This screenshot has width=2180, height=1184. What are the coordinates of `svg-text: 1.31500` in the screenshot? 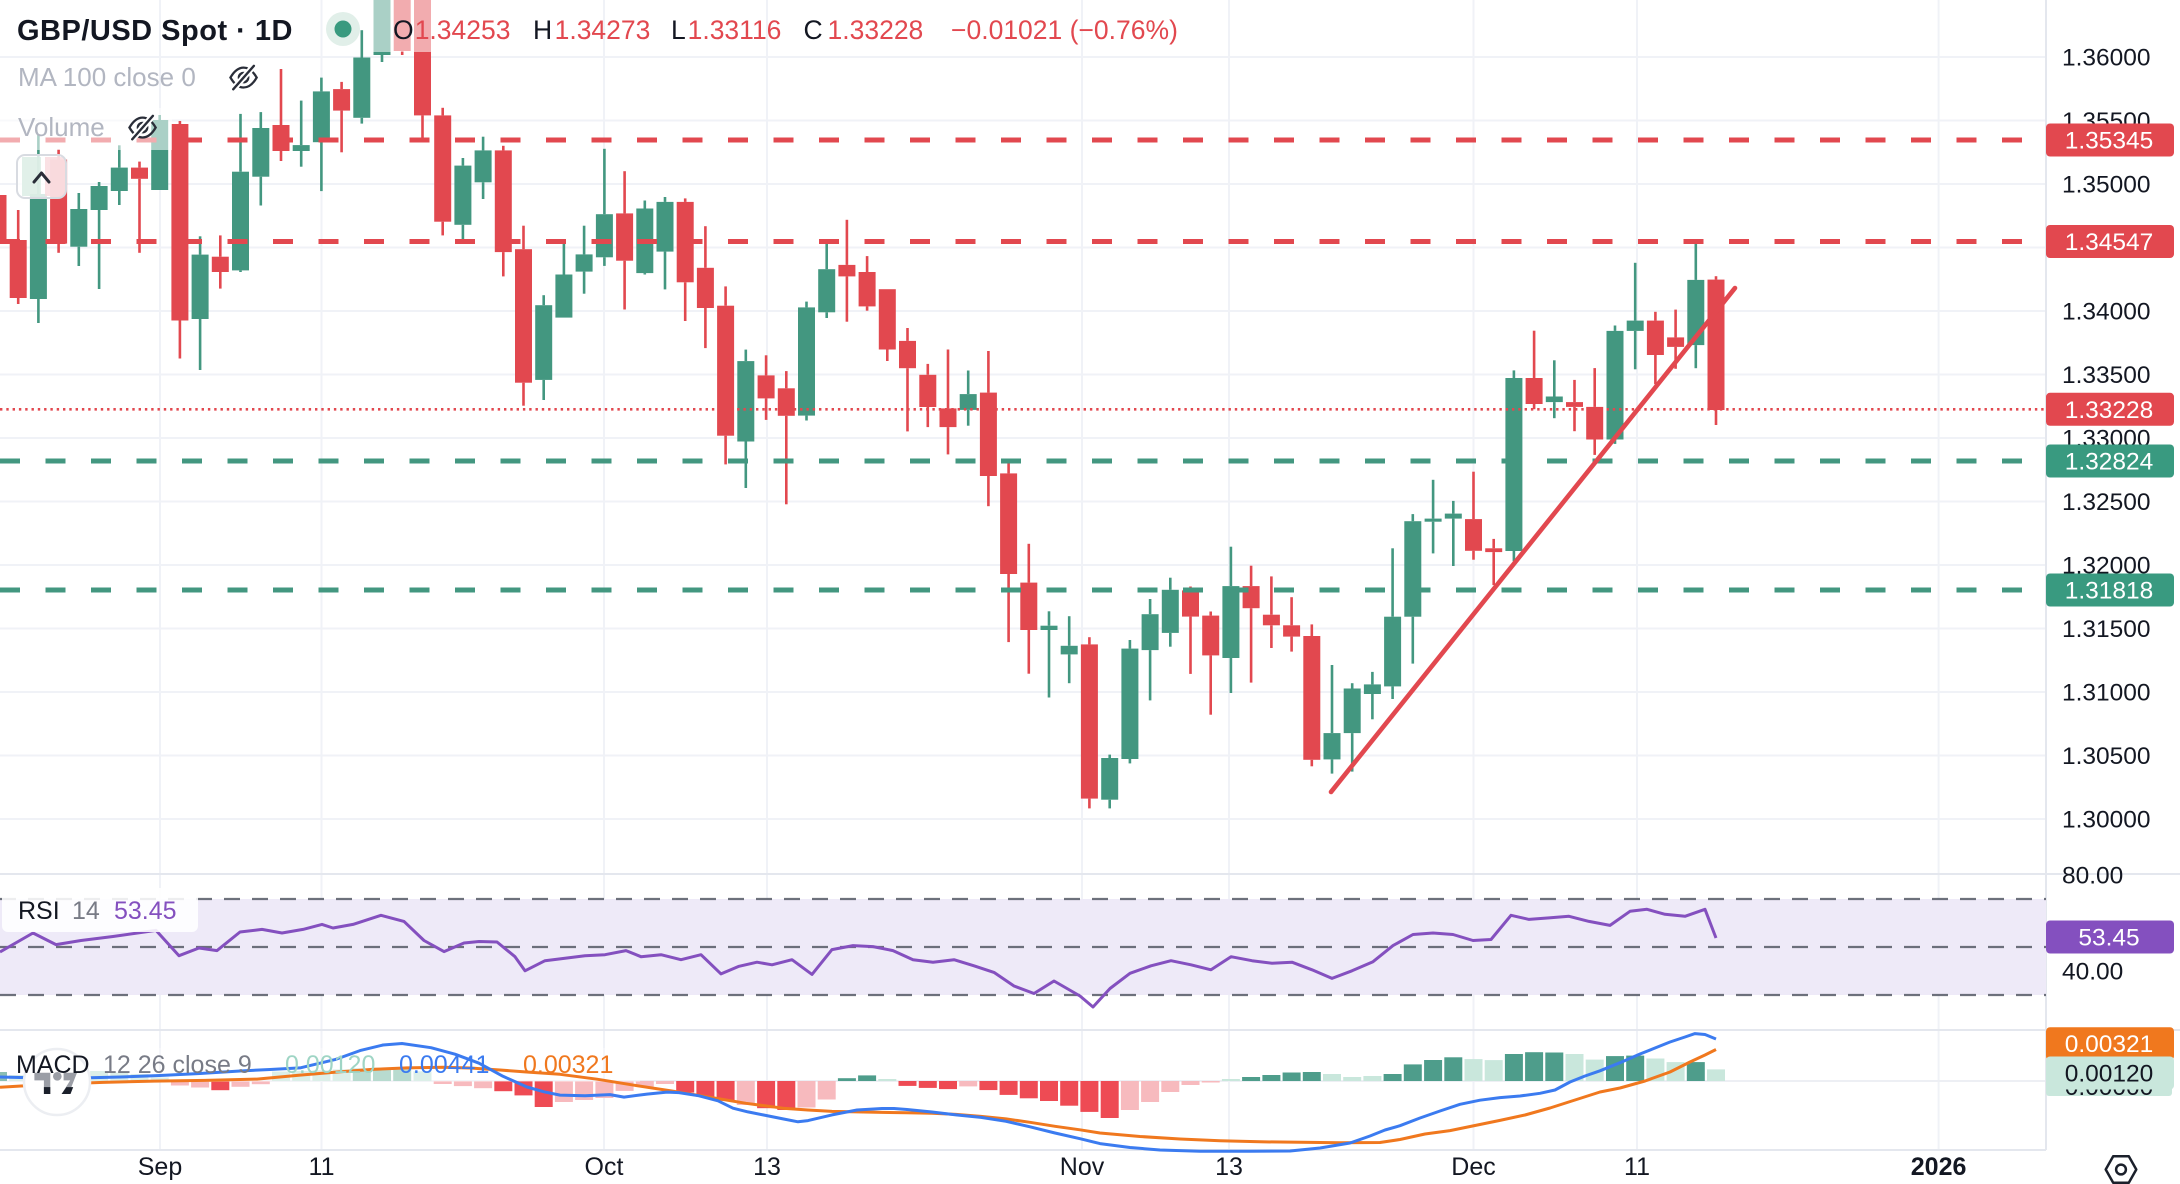 It's located at (2106, 629).